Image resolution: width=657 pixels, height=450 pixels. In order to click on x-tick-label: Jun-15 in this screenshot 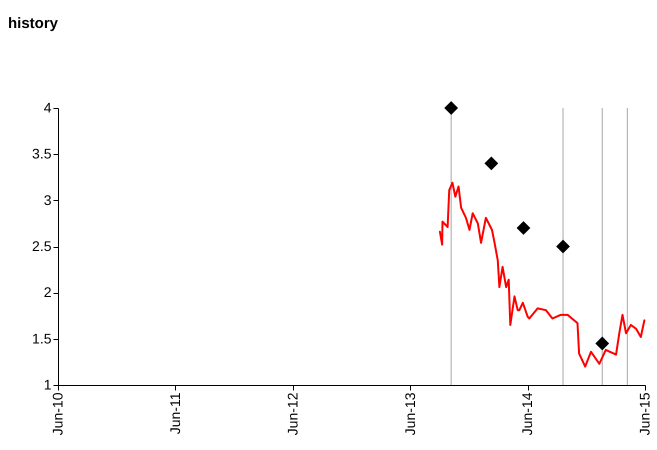, I will do `click(644, 414)`.